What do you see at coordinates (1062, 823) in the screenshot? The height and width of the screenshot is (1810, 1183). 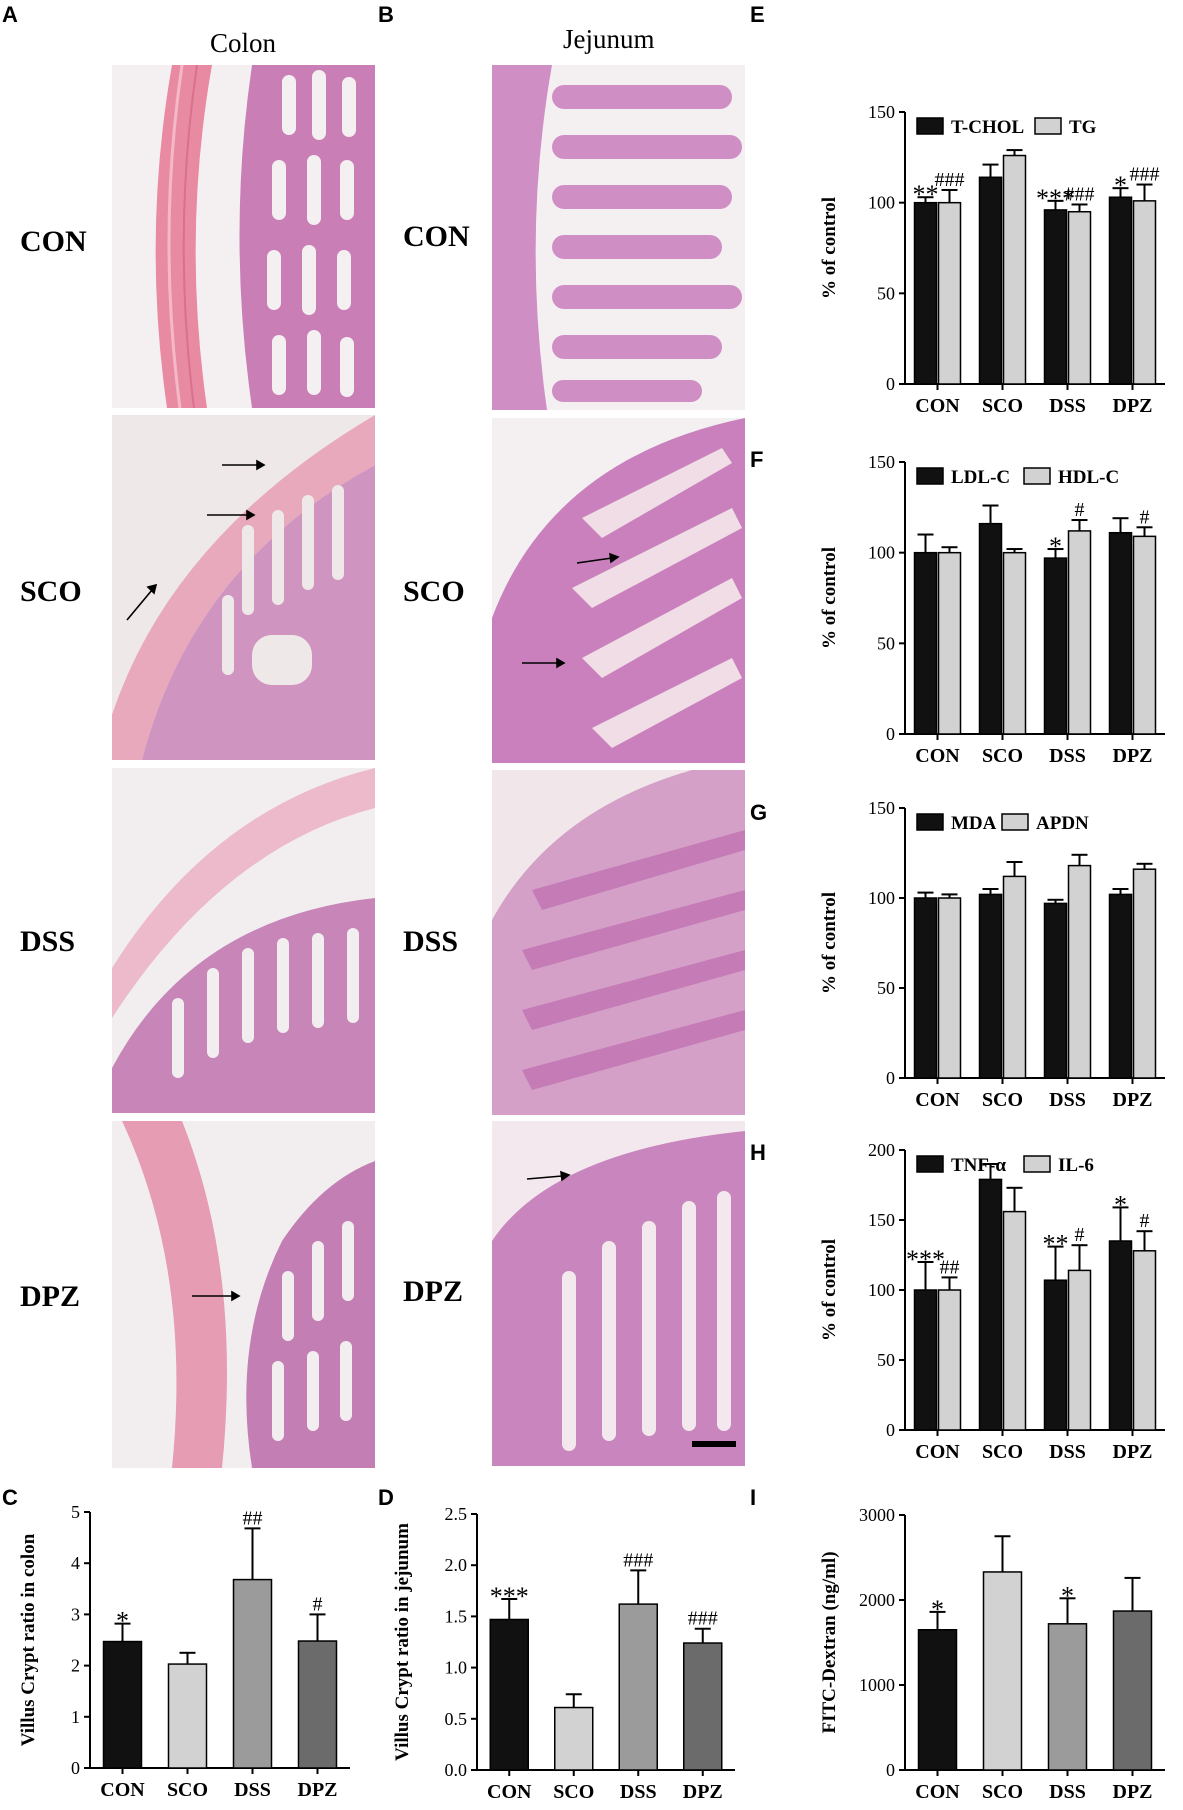 I see `legend-label: APDN` at bounding box center [1062, 823].